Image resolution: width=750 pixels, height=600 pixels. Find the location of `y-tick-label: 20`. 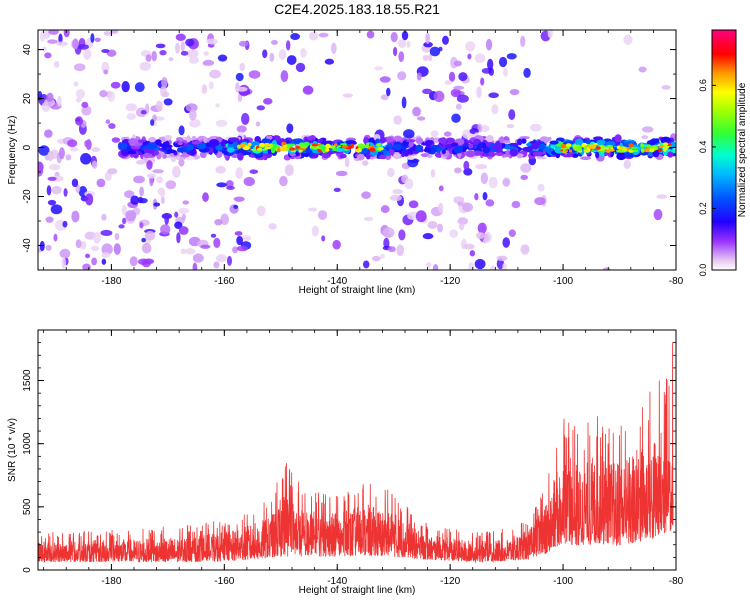

y-tick-label: 20 is located at coordinates (27, 99).